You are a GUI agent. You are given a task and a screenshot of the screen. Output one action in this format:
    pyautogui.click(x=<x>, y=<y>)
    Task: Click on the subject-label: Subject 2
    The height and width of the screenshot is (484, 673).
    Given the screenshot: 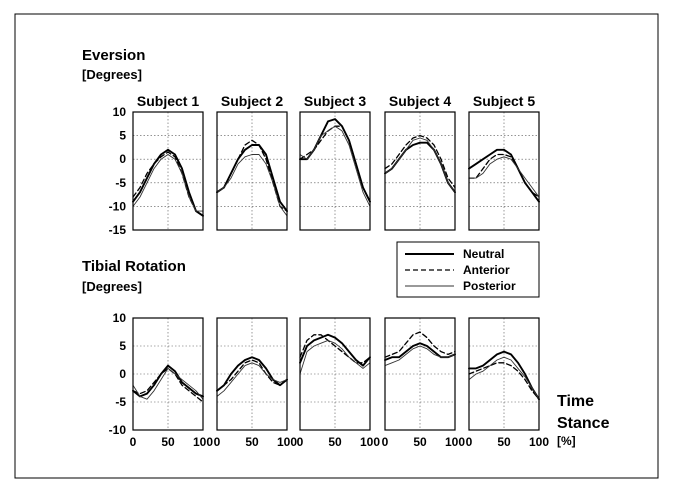 What is the action you would take?
    pyautogui.click(x=252, y=101)
    